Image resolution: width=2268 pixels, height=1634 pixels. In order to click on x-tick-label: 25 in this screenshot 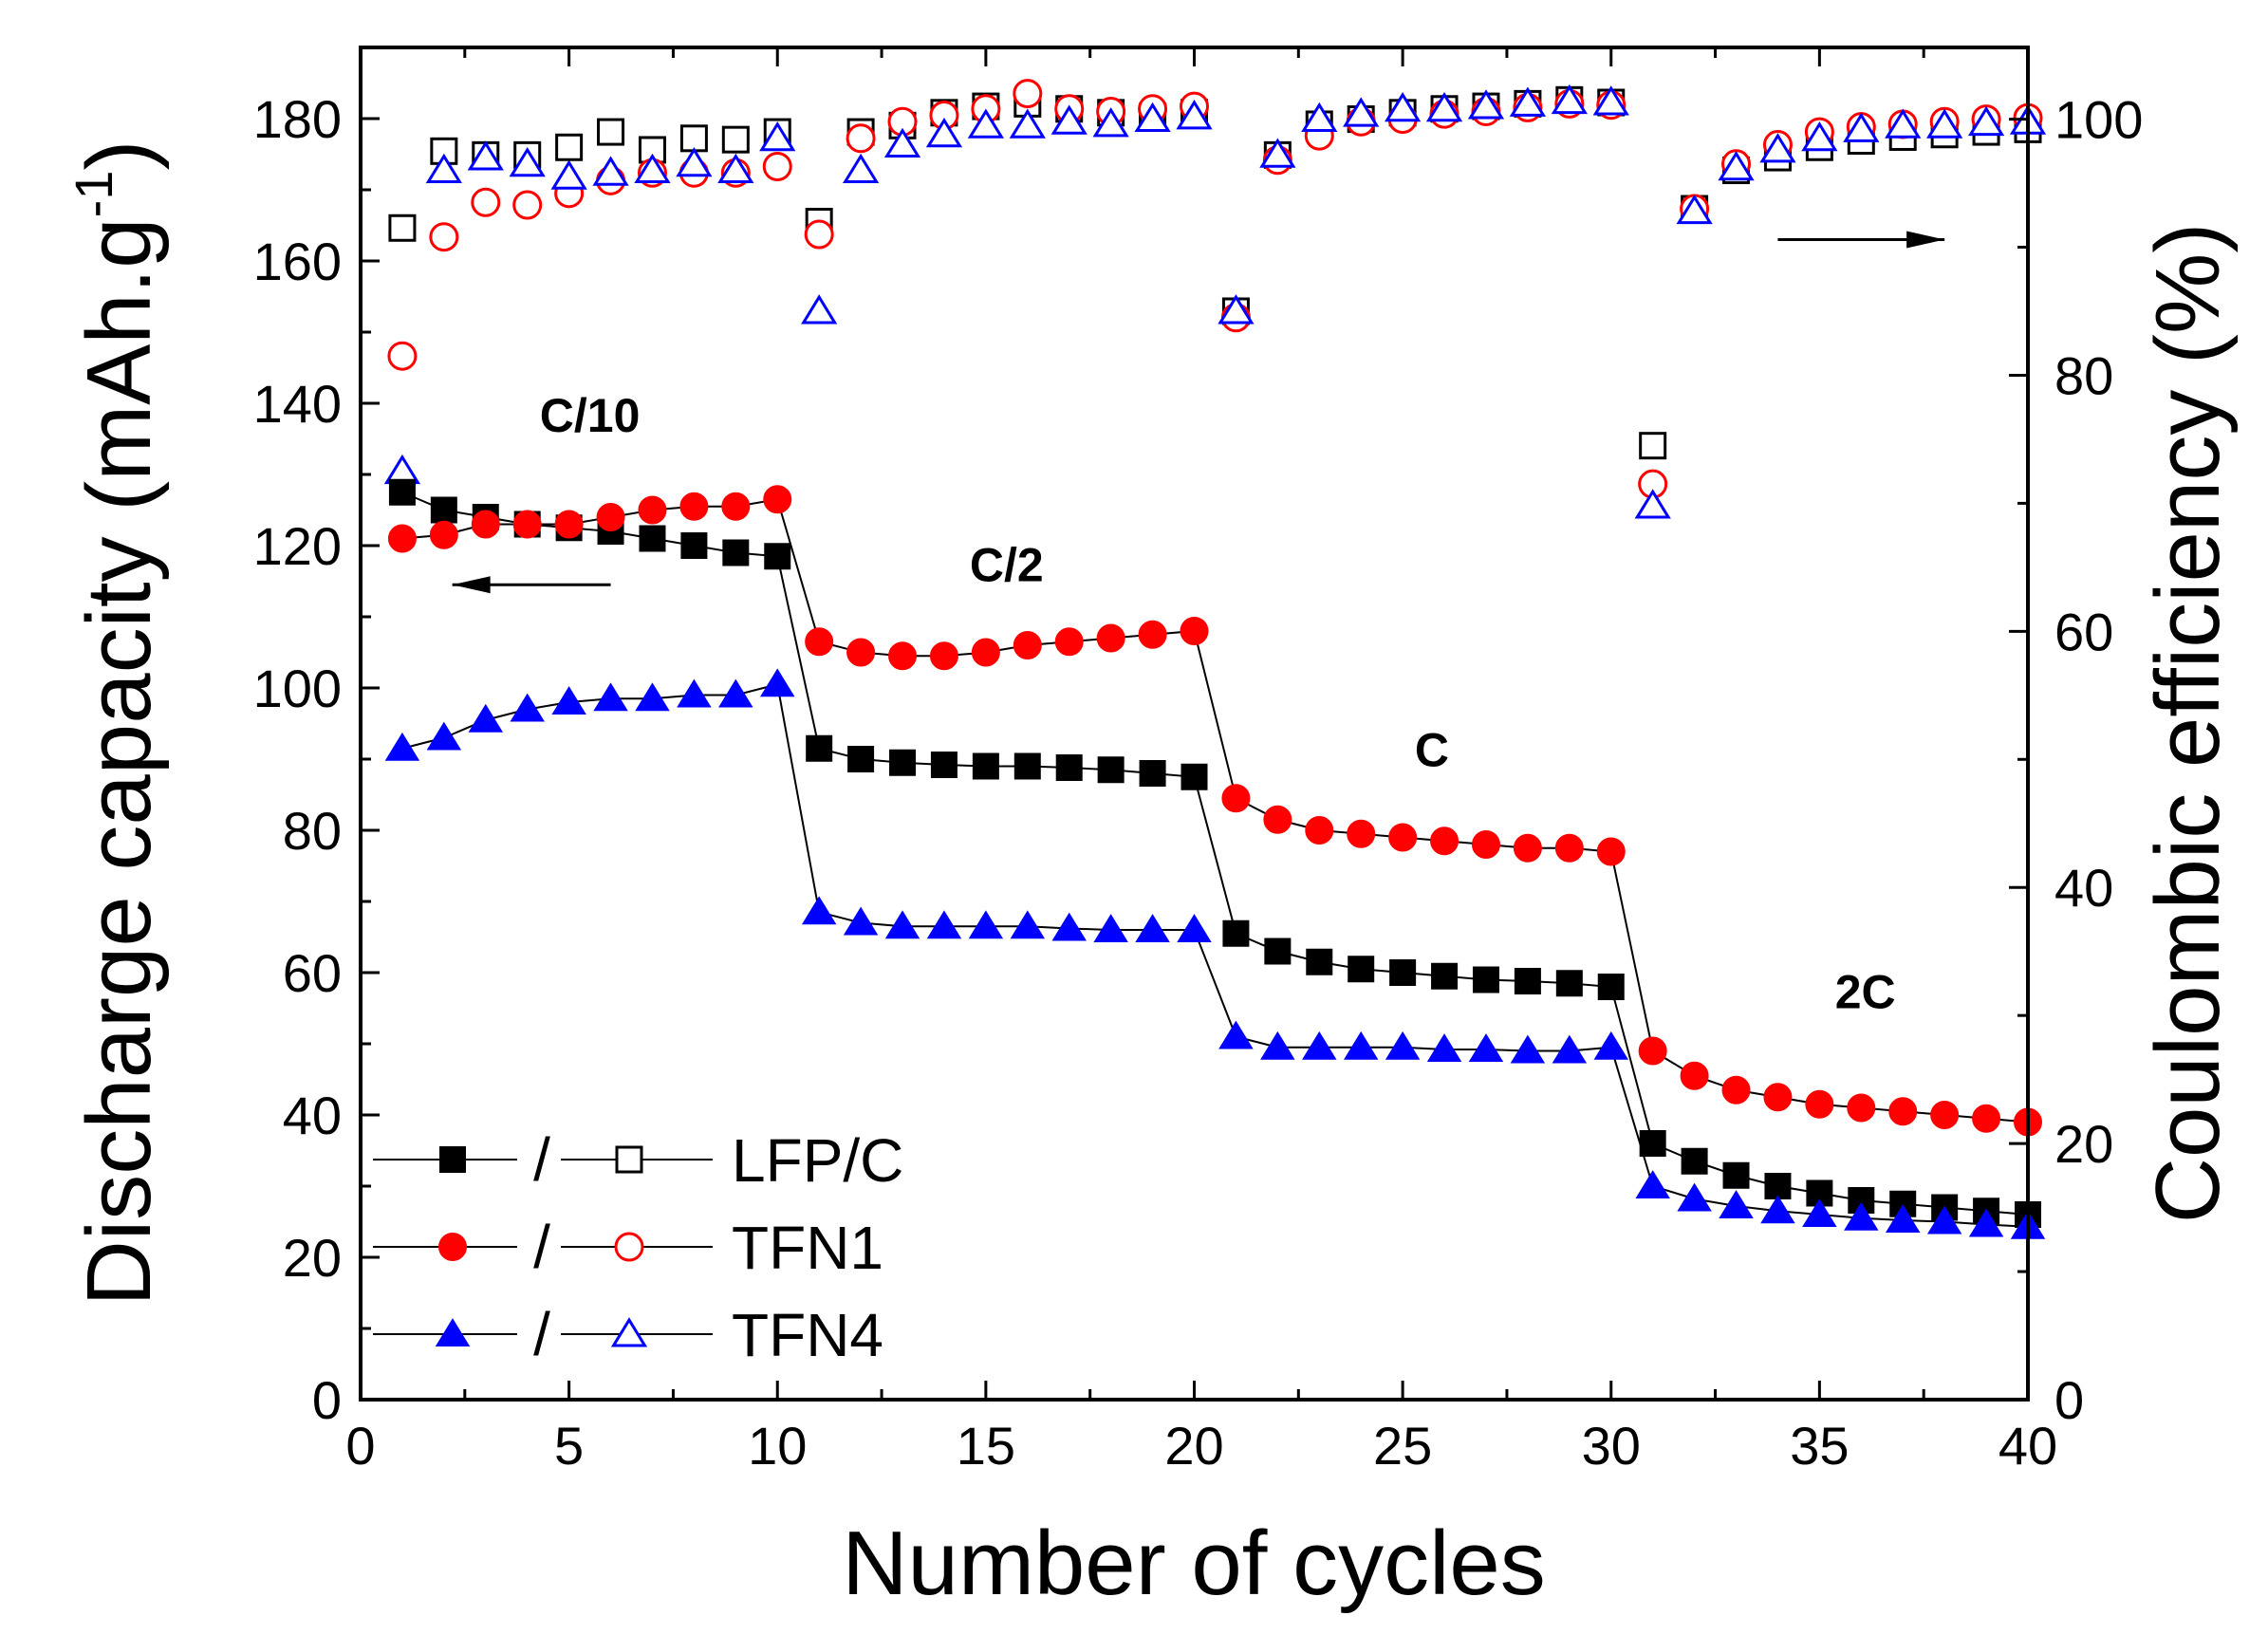, I will do `click(1402, 1446)`.